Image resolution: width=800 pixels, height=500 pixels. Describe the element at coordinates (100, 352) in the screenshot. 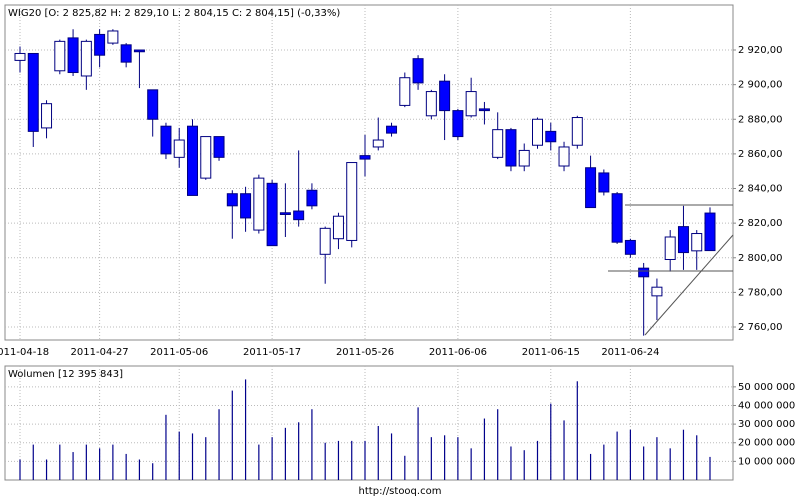

I see `x-tick-label: 2011-04-27` at that location.